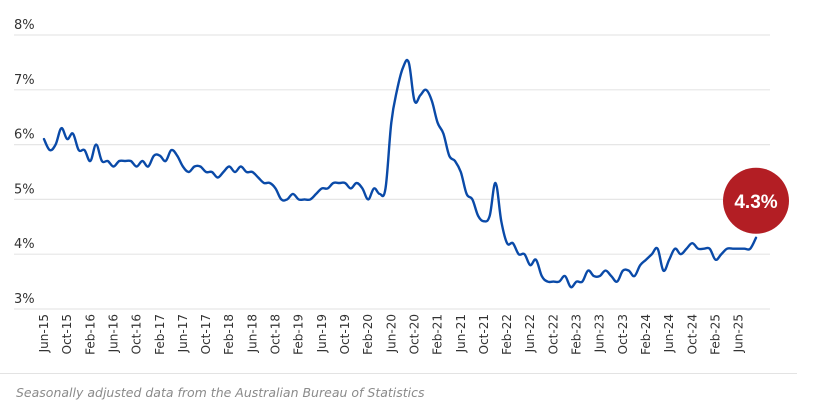 This screenshot has width=813, height=413. I want to click on x-tick-label: Feb-16, so click(90, 334).